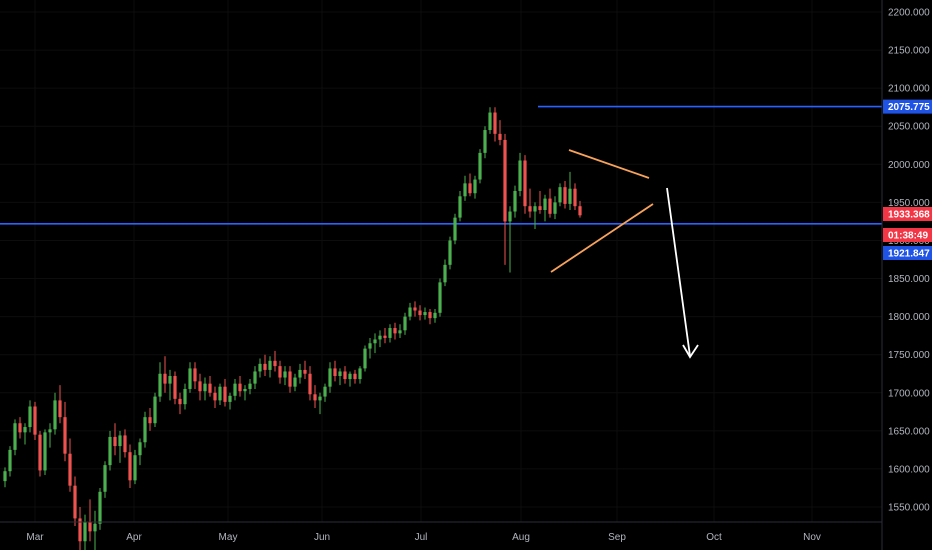 The image size is (932, 550). I want to click on time-axis: Mar Apr May Jun Jul Aug Sep Oct Nov, so click(441, 532).